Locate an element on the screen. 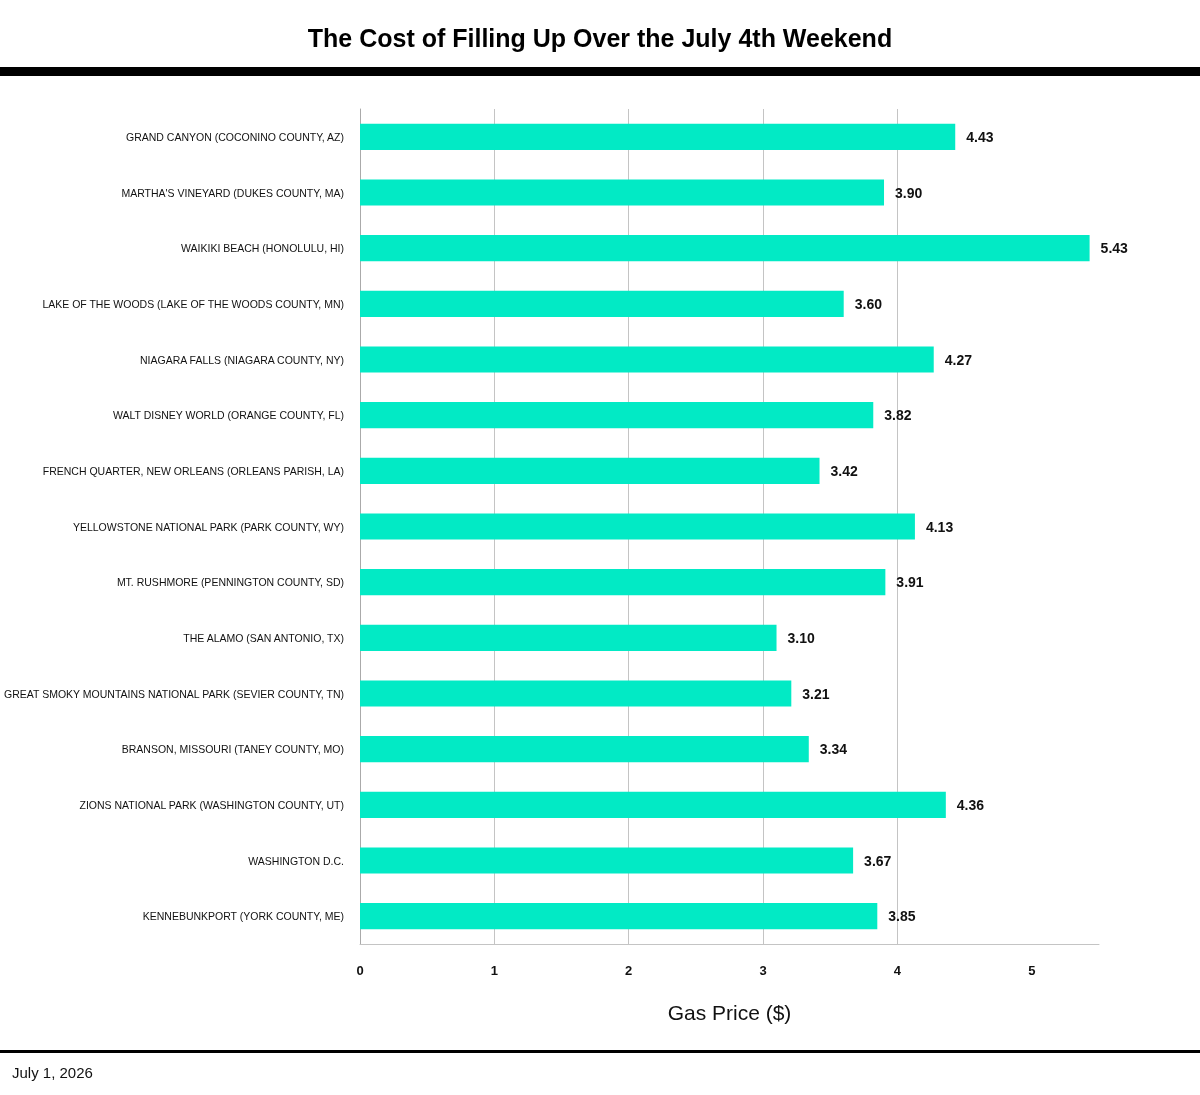 The width and height of the screenshot is (1200, 1095). chart-title: The Cost of Filling Up Over the July 4th Weekend is located at coordinates (600, 37).